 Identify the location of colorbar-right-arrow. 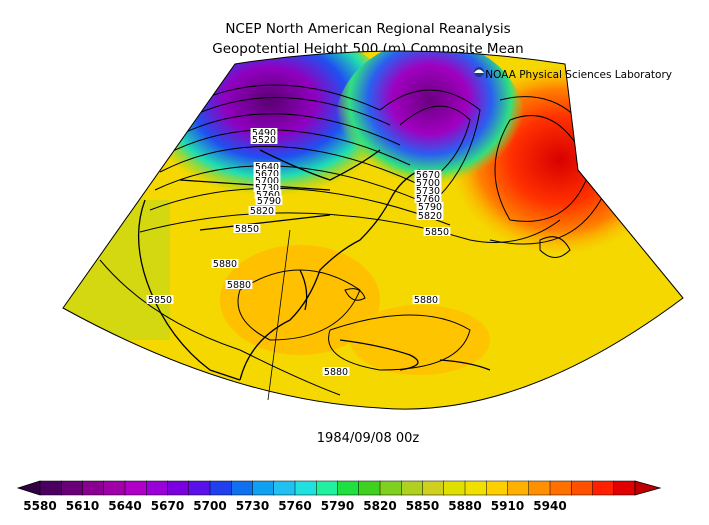
(648, 488).